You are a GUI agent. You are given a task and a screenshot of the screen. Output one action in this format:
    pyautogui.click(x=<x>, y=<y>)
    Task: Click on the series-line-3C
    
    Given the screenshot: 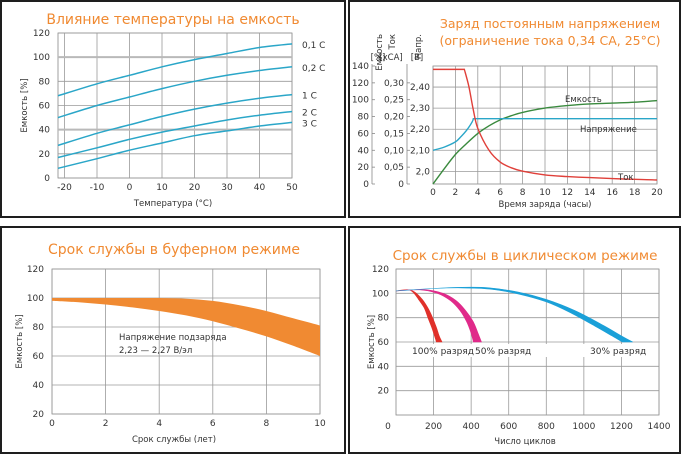 What is the action you would take?
    pyautogui.click(x=175, y=145)
    